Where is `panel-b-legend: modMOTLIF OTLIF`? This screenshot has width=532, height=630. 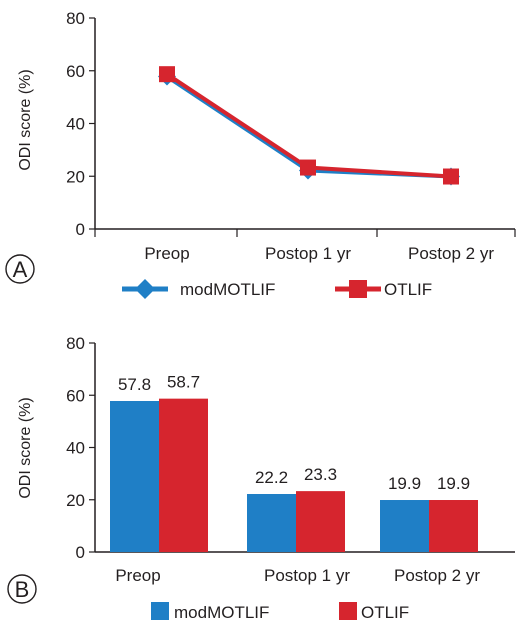
panel-b-legend: modMOTLIF OTLIF is located at coordinates (280, 612).